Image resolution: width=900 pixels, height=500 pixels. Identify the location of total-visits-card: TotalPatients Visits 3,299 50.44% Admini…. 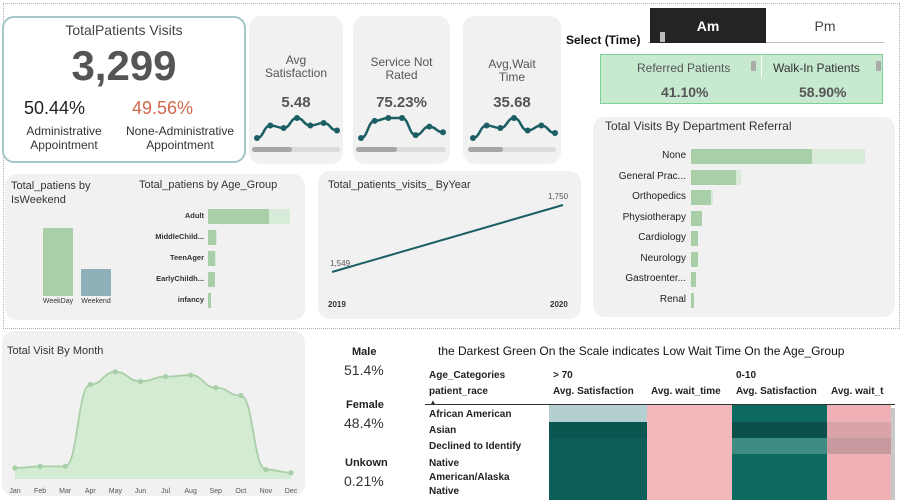
(124, 89).